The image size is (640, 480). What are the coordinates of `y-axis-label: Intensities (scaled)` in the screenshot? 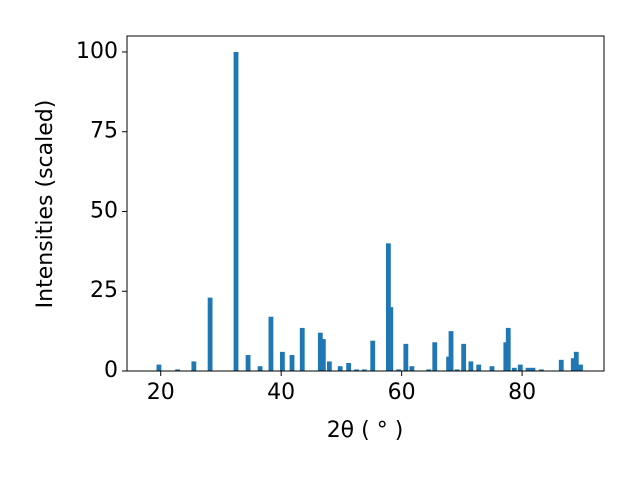 It's located at (45, 204).